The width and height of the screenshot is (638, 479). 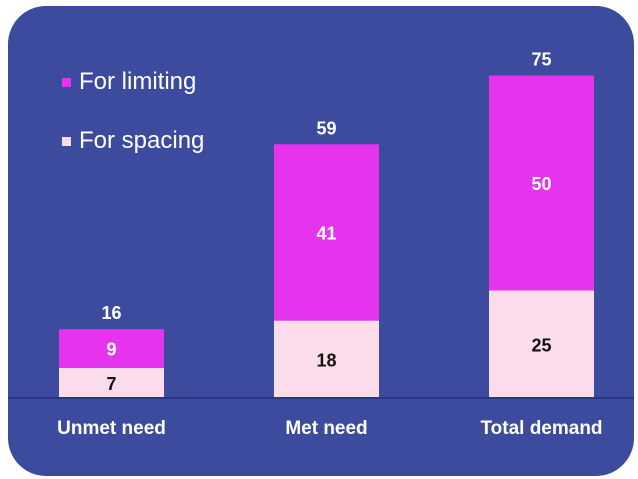 I want to click on data-label-limiting-2: 50, so click(x=541, y=184).